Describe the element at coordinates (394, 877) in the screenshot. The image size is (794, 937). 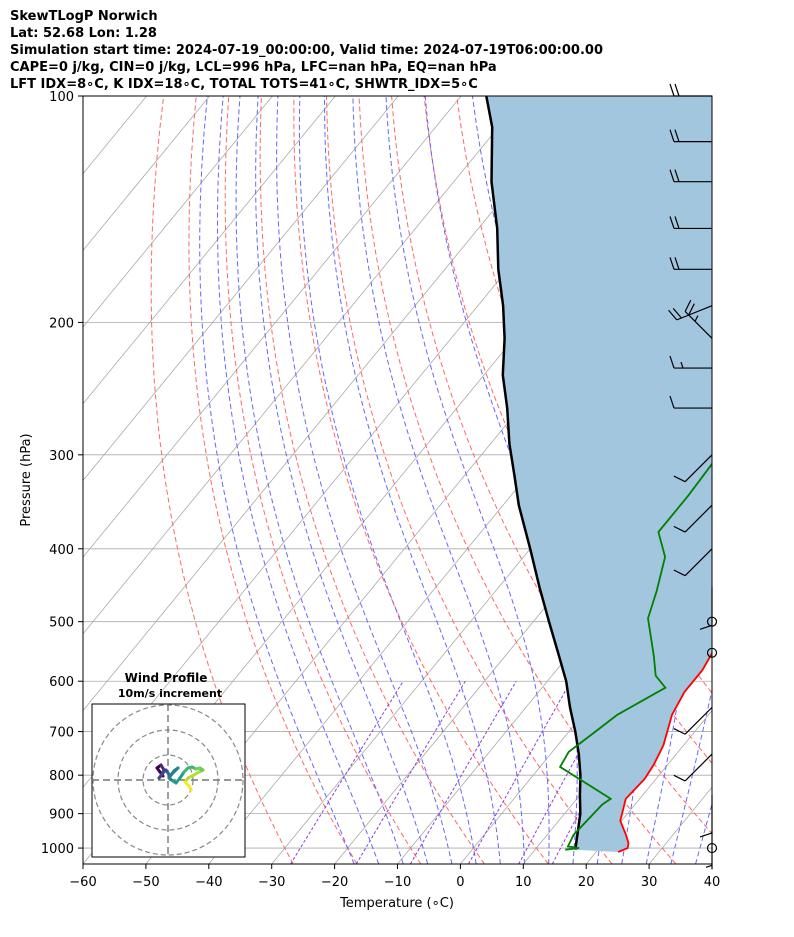
I see `x-axis-ticks: −60 −50 −40 −30 −20 −10 0 10 20 30 40` at that location.